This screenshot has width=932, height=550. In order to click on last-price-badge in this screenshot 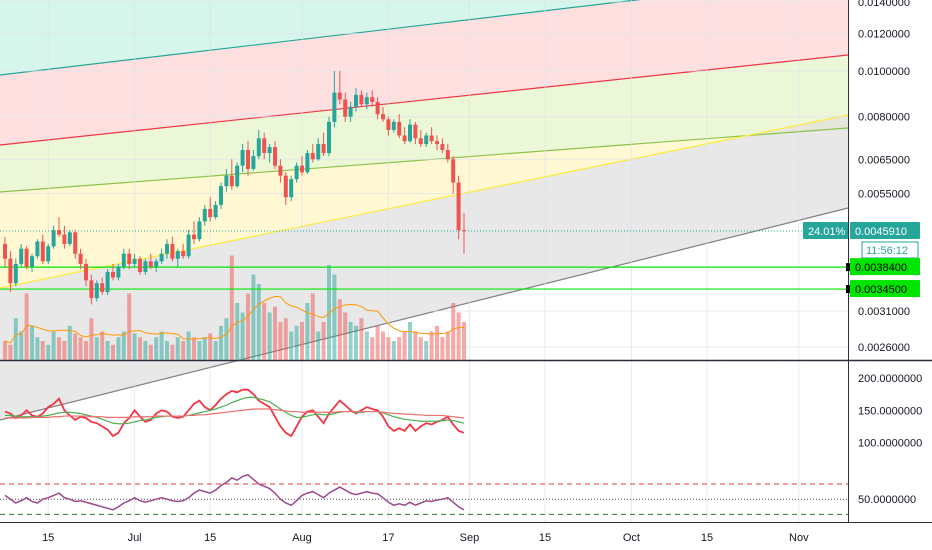, I will do `click(885, 230)`.